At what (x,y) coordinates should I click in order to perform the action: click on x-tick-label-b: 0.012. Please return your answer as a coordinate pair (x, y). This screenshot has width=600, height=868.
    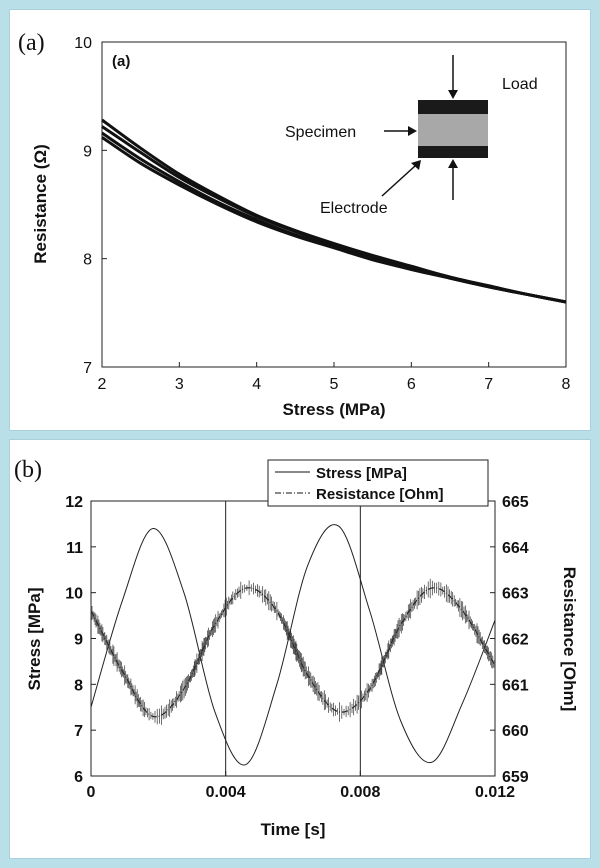
    Looking at the image, I should click on (495, 792).